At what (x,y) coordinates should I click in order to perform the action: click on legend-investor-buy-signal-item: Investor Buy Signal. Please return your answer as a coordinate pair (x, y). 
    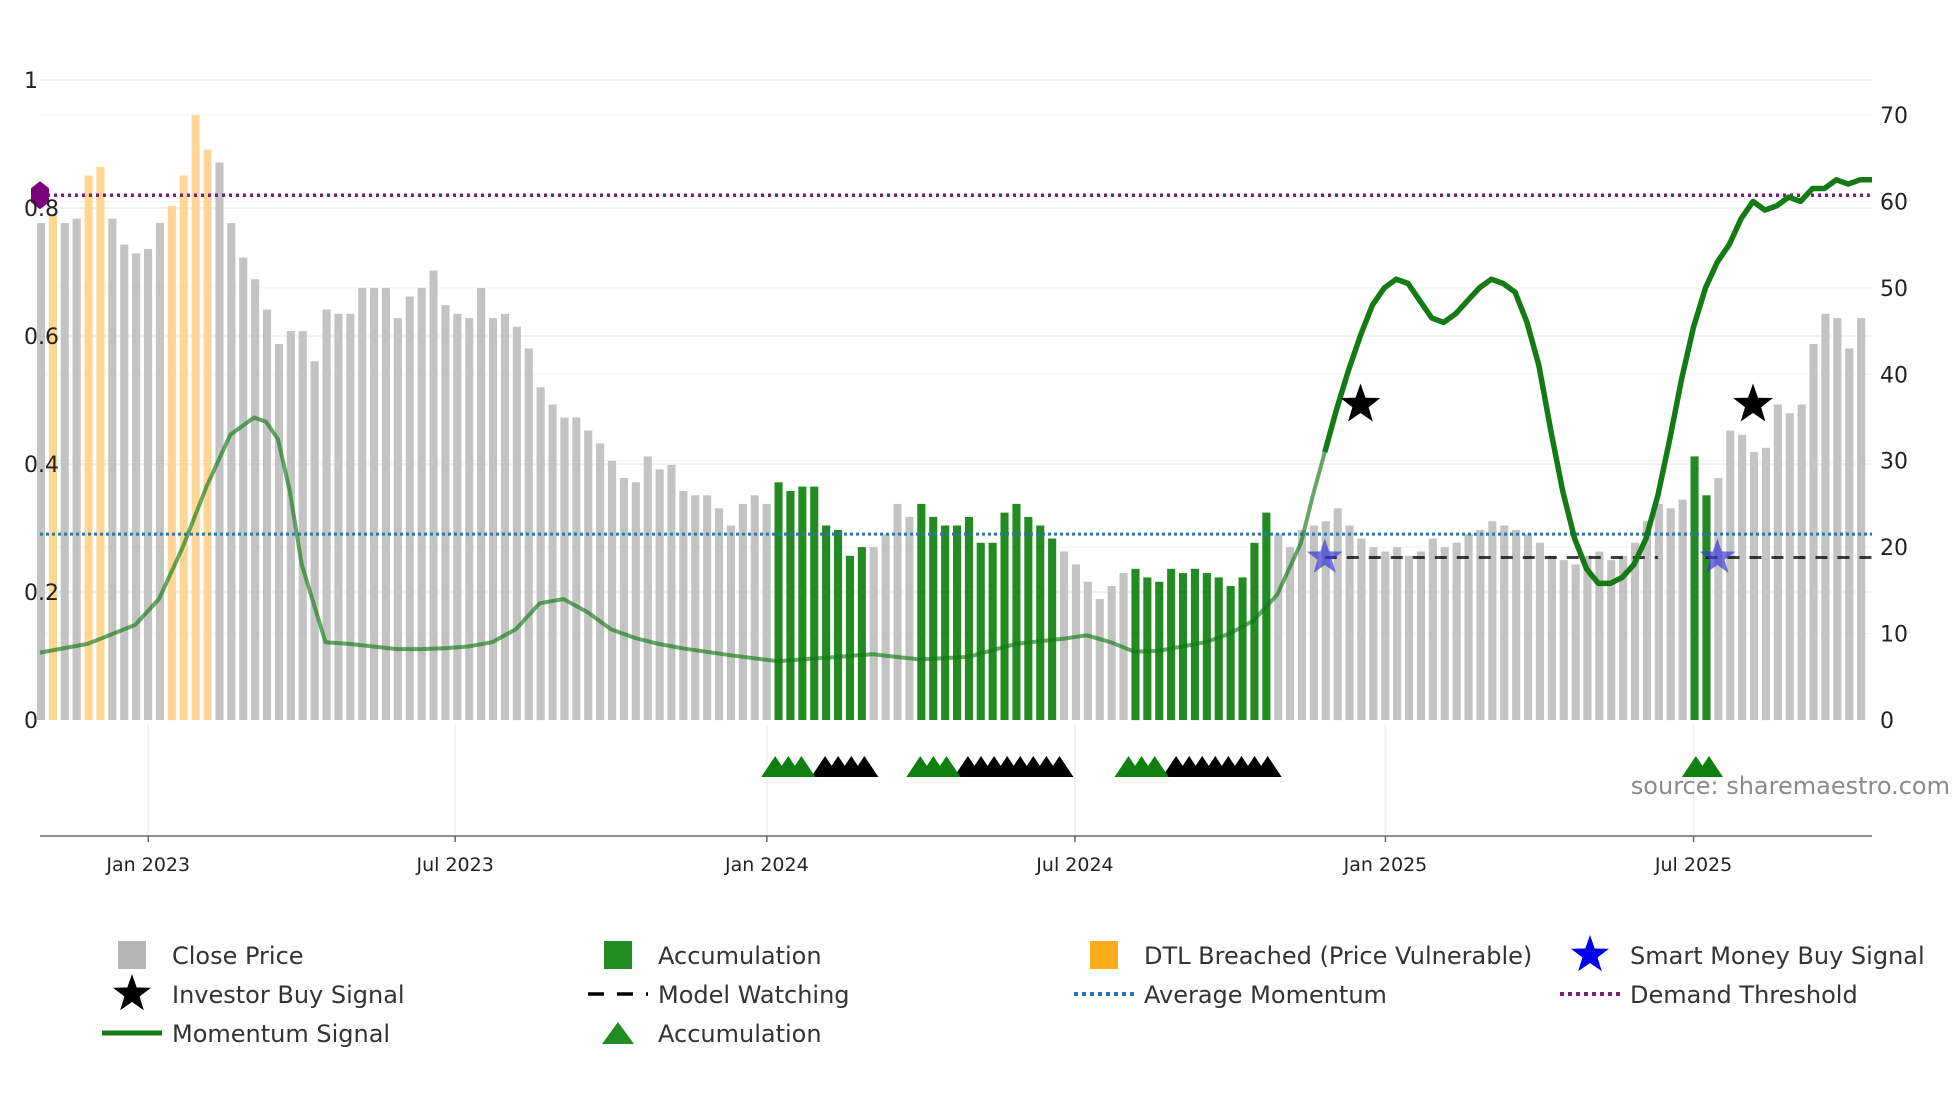
    Looking at the image, I should click on (259, 992).